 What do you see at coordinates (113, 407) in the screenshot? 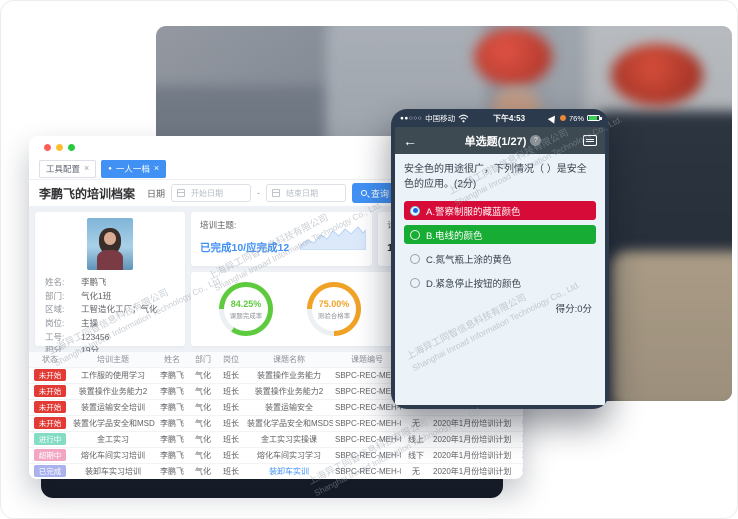
I see `topic-cell: 装置运输安全培训` at bounding box center [113, 407].